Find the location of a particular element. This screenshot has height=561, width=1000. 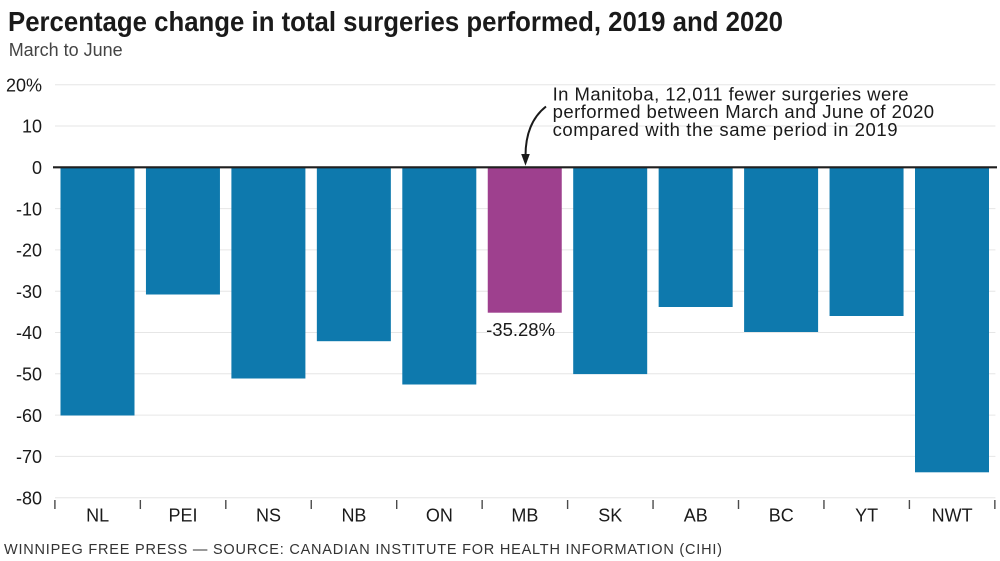

svg-text:In Manitoba, 12,011 fewer surg: In Manitoba, 12,011 fewer surgeries were is located at coordinates (731, 94).